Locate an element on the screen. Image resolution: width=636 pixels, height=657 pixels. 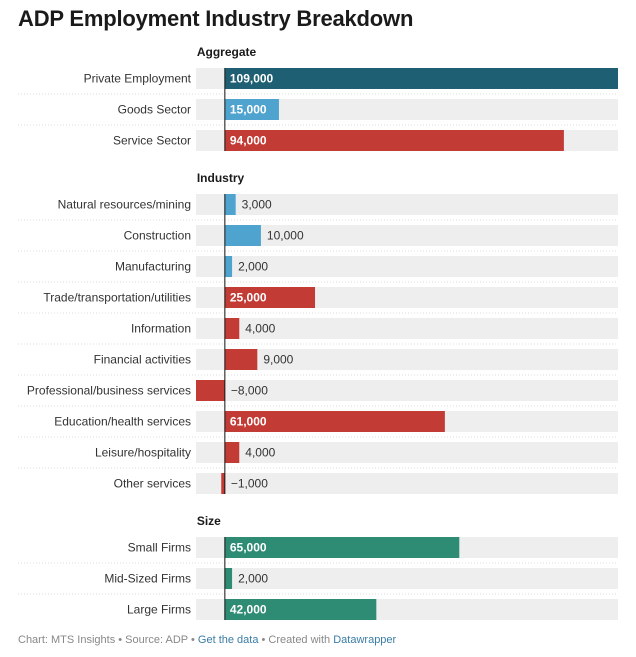
data-label: 65,000 is located at coordinates (248, 548).